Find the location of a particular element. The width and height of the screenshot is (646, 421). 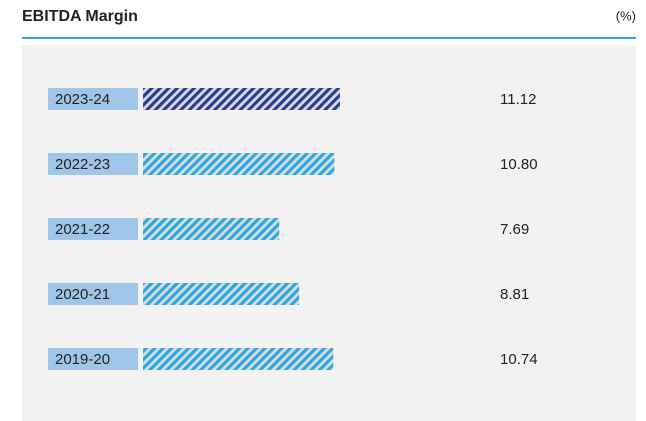

category-label: 2020-21 is located at coordinates (82, 294).